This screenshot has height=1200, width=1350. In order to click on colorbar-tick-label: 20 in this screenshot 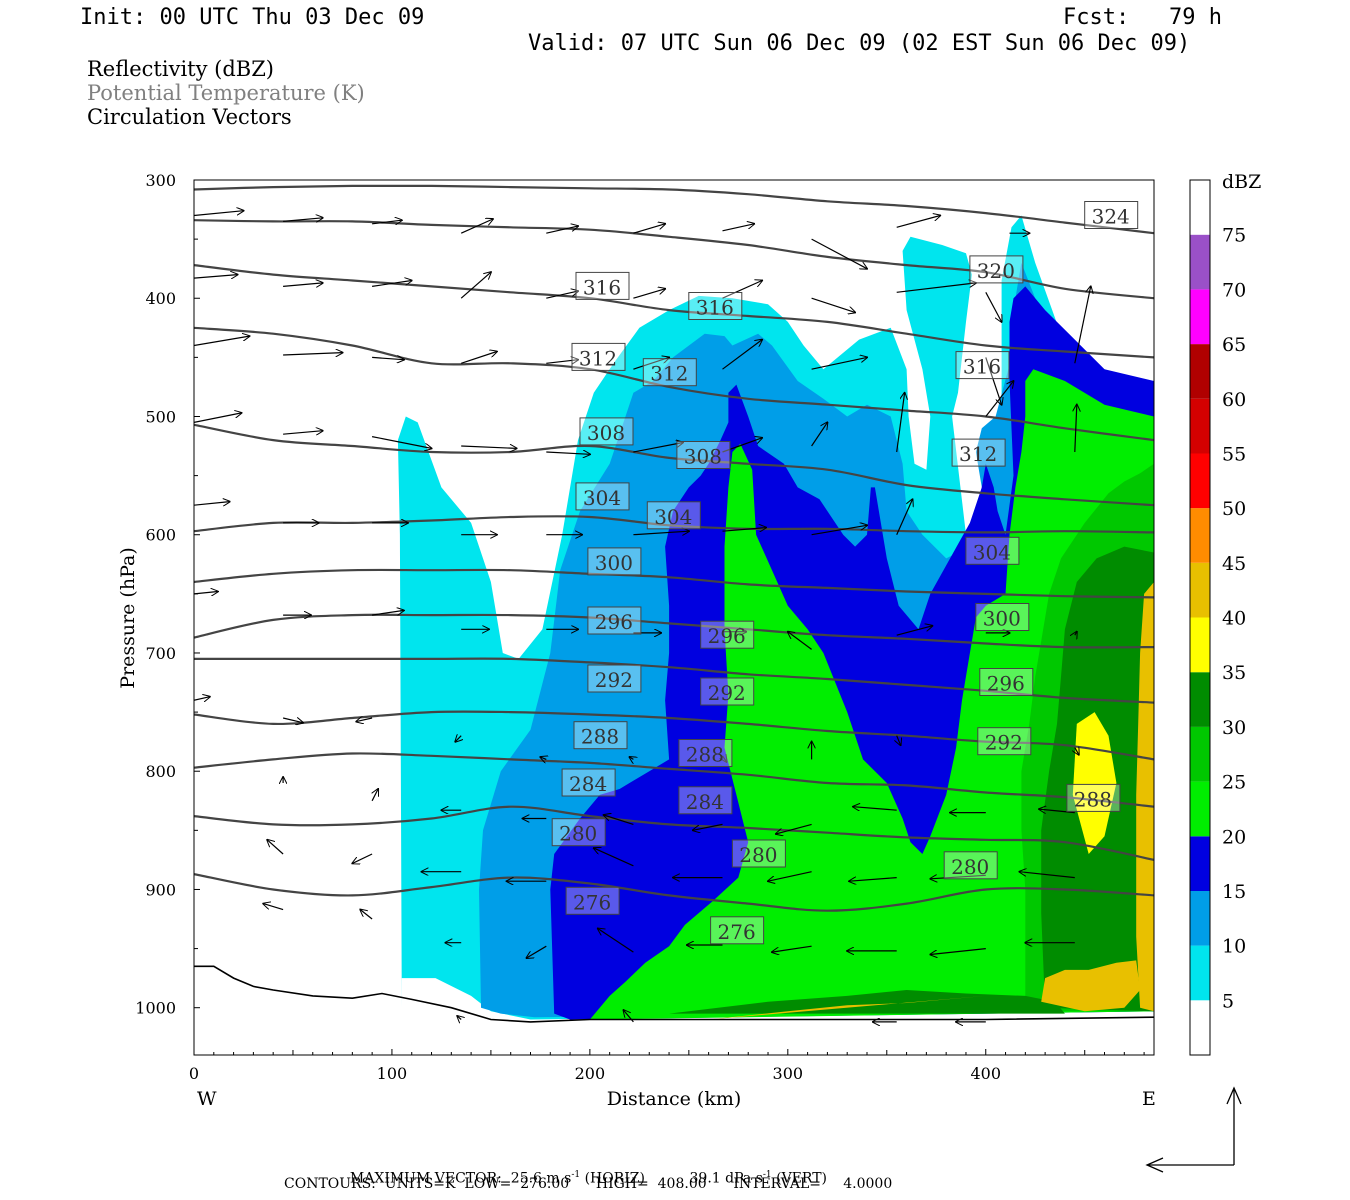, I will do `click(1234, 837)`.